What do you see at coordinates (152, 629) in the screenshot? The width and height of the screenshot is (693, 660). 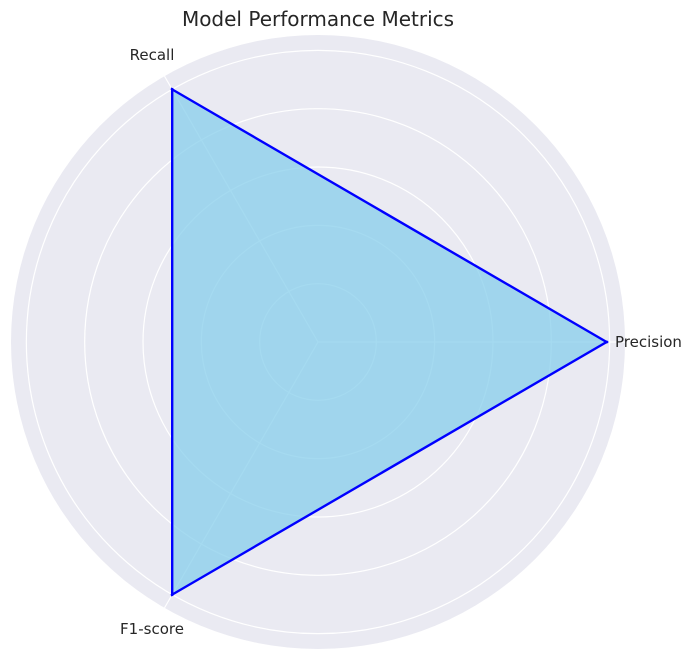 I see `axis-label-f1-score: F1-score` at bounding box center [152, 629].